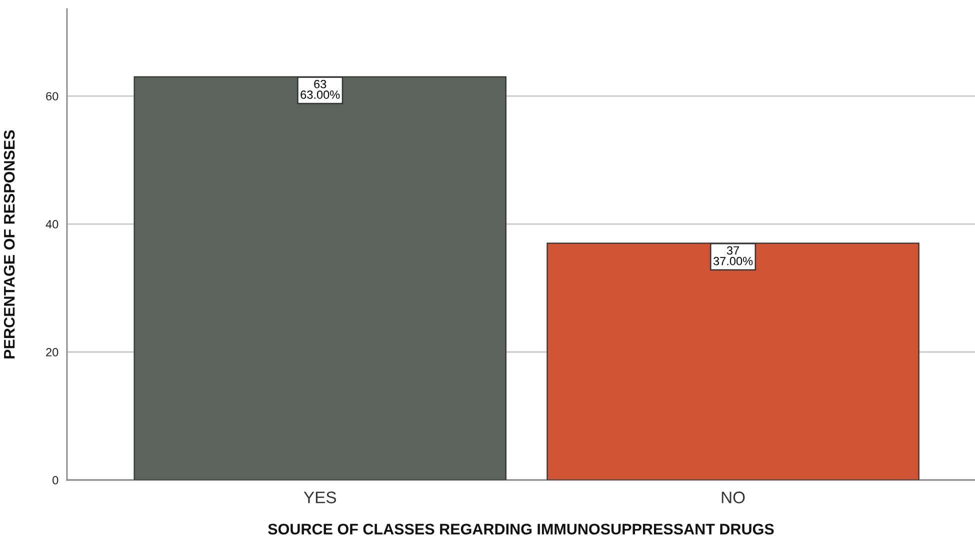  What do you see at coordinates (52, 96) in the screenshot?
I see `y-tick-label: 60` at bounding box center [52, 96].